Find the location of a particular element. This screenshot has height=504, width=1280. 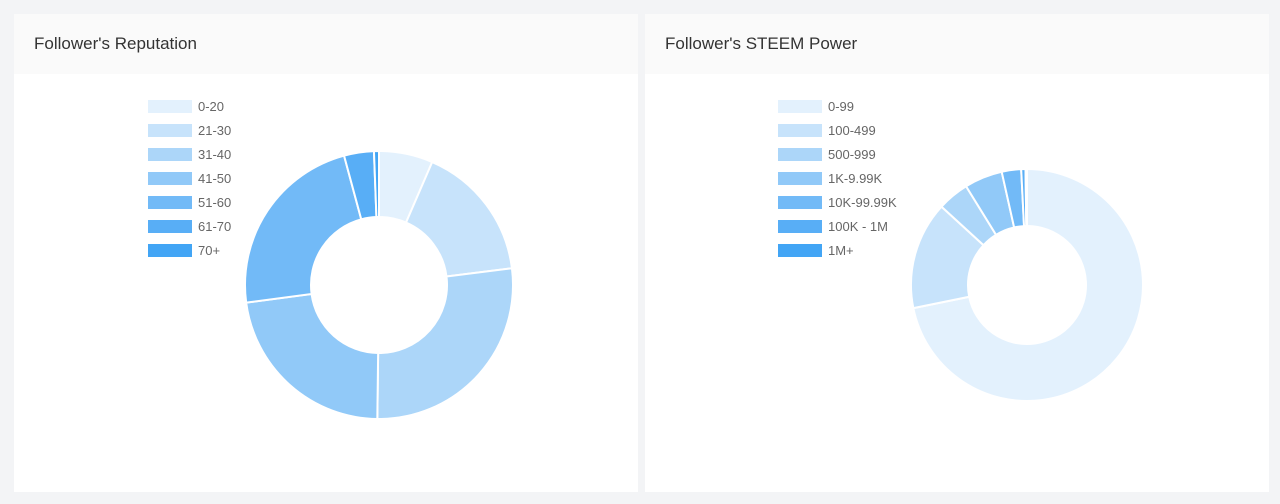

panel-title: Follower's STEEM Power is located at coordinates (957, 44).